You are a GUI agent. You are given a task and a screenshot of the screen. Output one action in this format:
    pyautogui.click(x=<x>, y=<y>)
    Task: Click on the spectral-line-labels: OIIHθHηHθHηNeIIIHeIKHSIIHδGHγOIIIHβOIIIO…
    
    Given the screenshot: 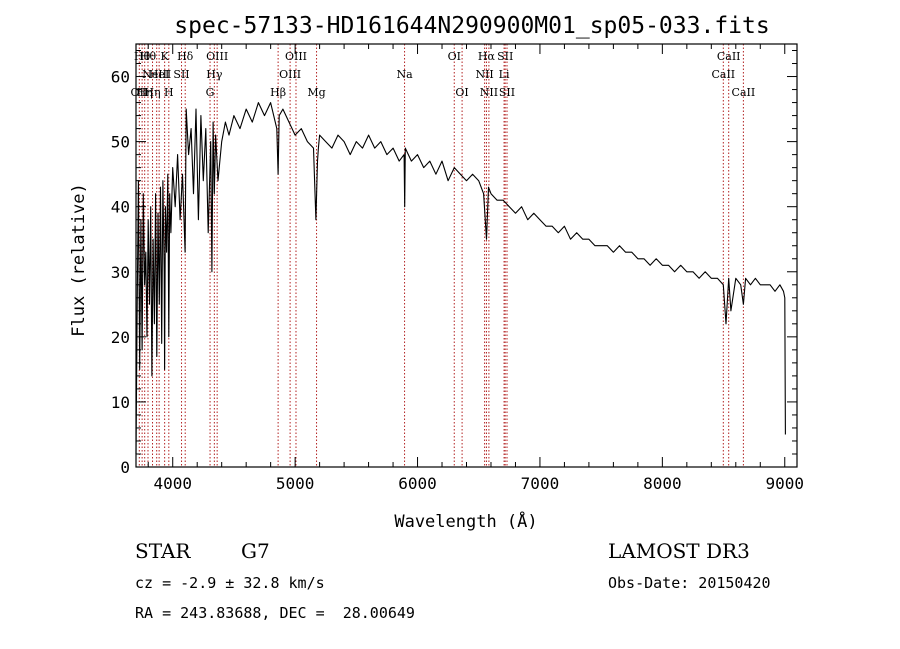 What is the action you would take?
    pyautogui.click(x=442, y=74)
    